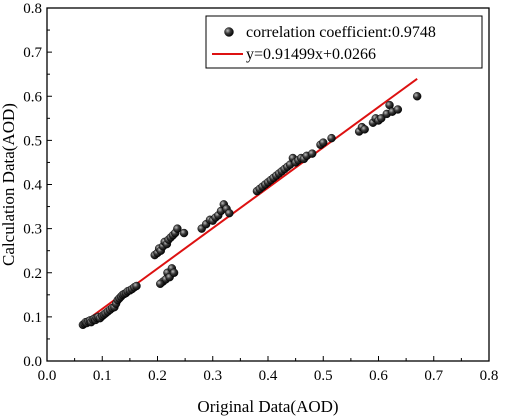  I want to click on legend-box, so click(344, 42).